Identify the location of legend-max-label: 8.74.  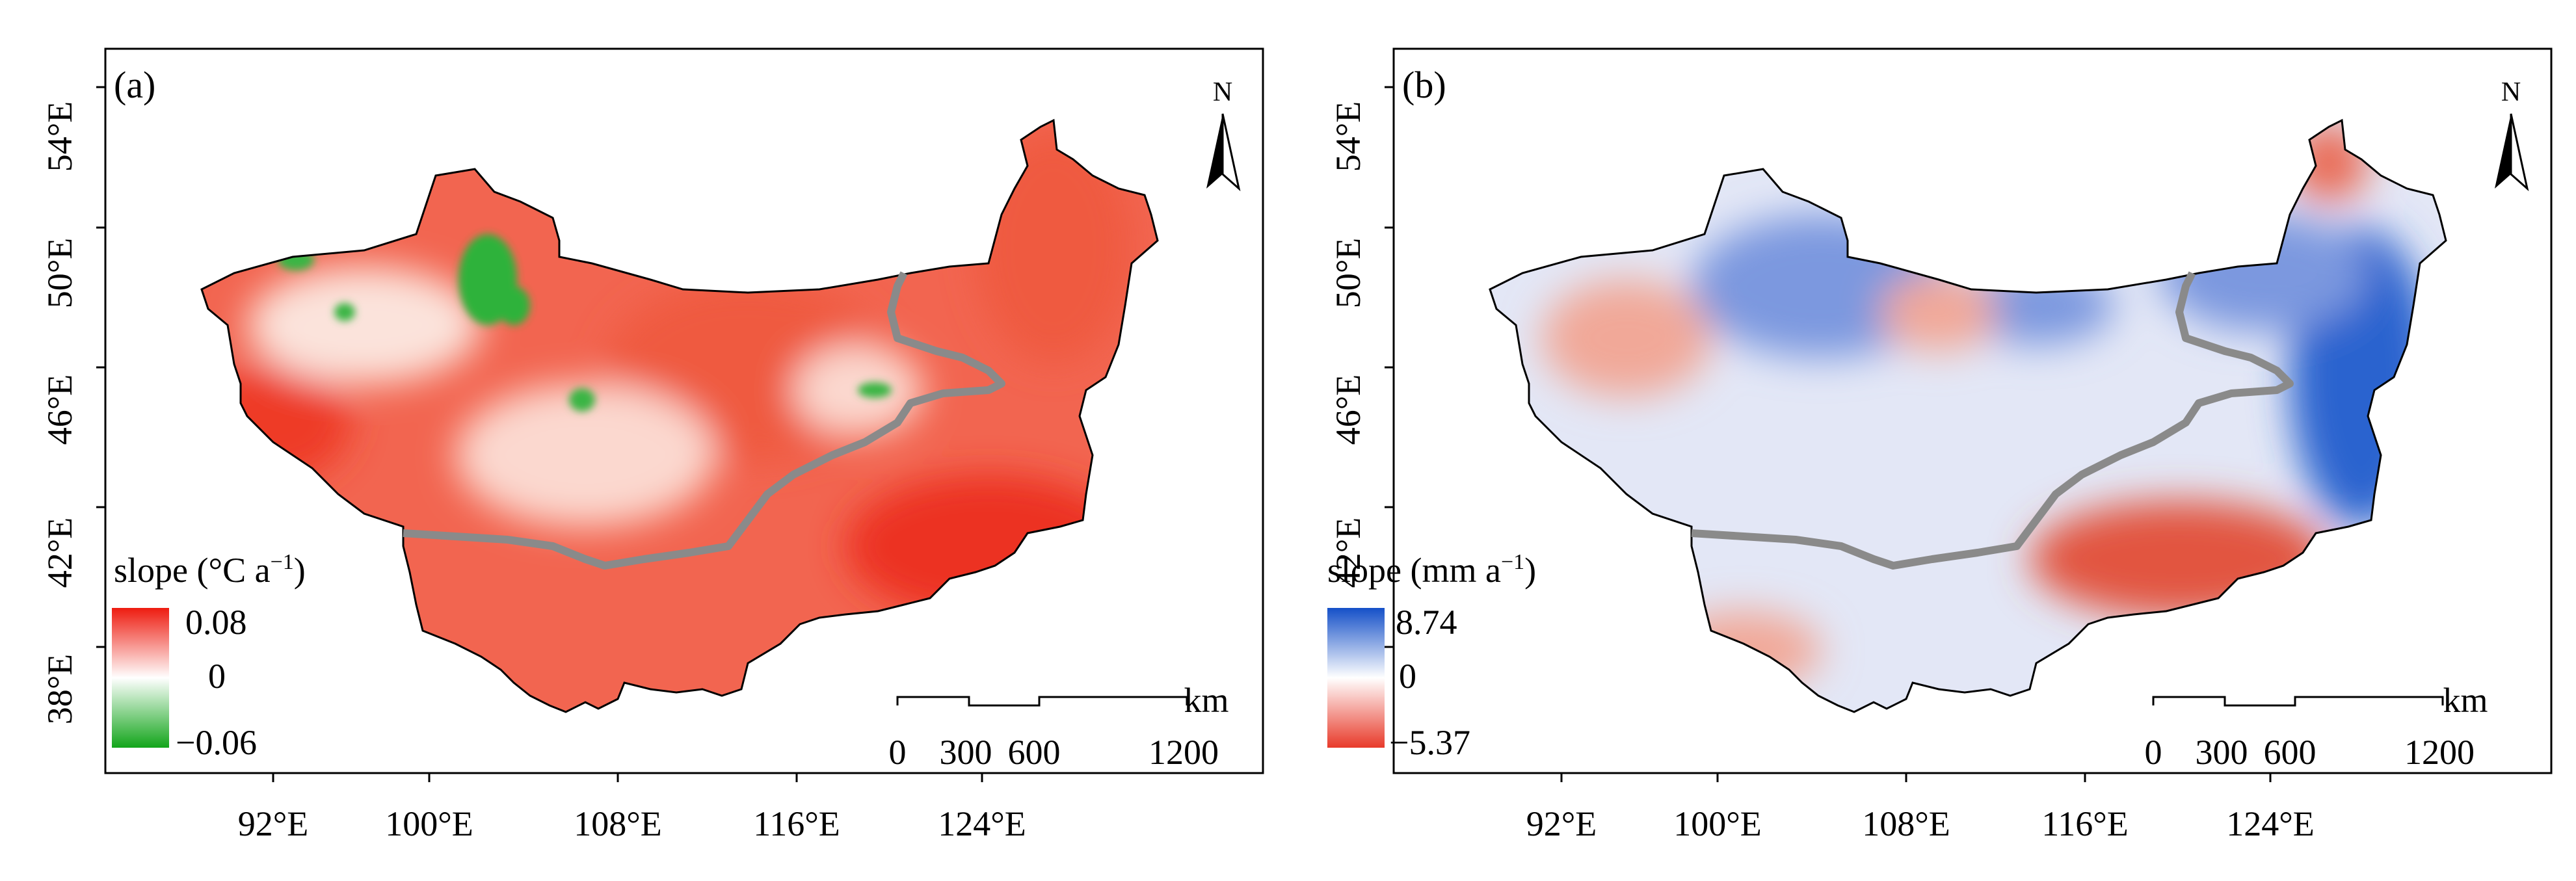
(1426, 622).